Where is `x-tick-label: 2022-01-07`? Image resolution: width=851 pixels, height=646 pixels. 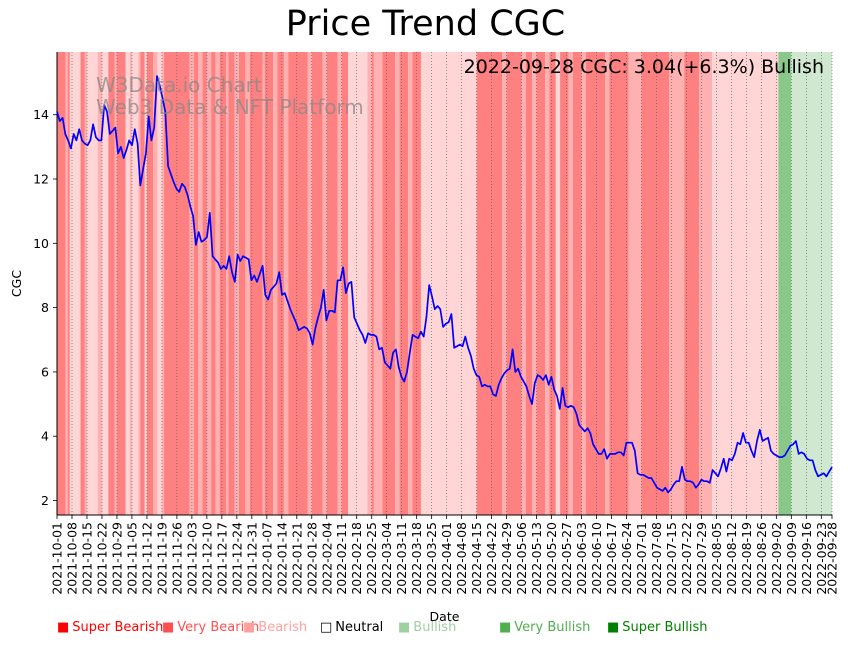 x-tick-label: 2022-01-07 is located at coordinates (266, 558).